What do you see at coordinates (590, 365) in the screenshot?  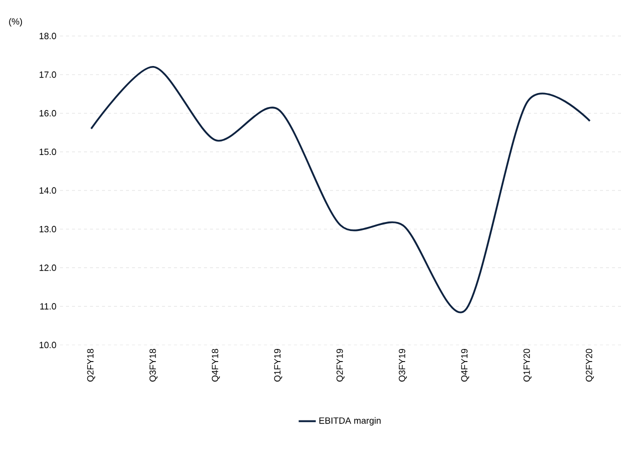 I see `x-tick-label: Q2FY20` at bounding box center [590, 365].